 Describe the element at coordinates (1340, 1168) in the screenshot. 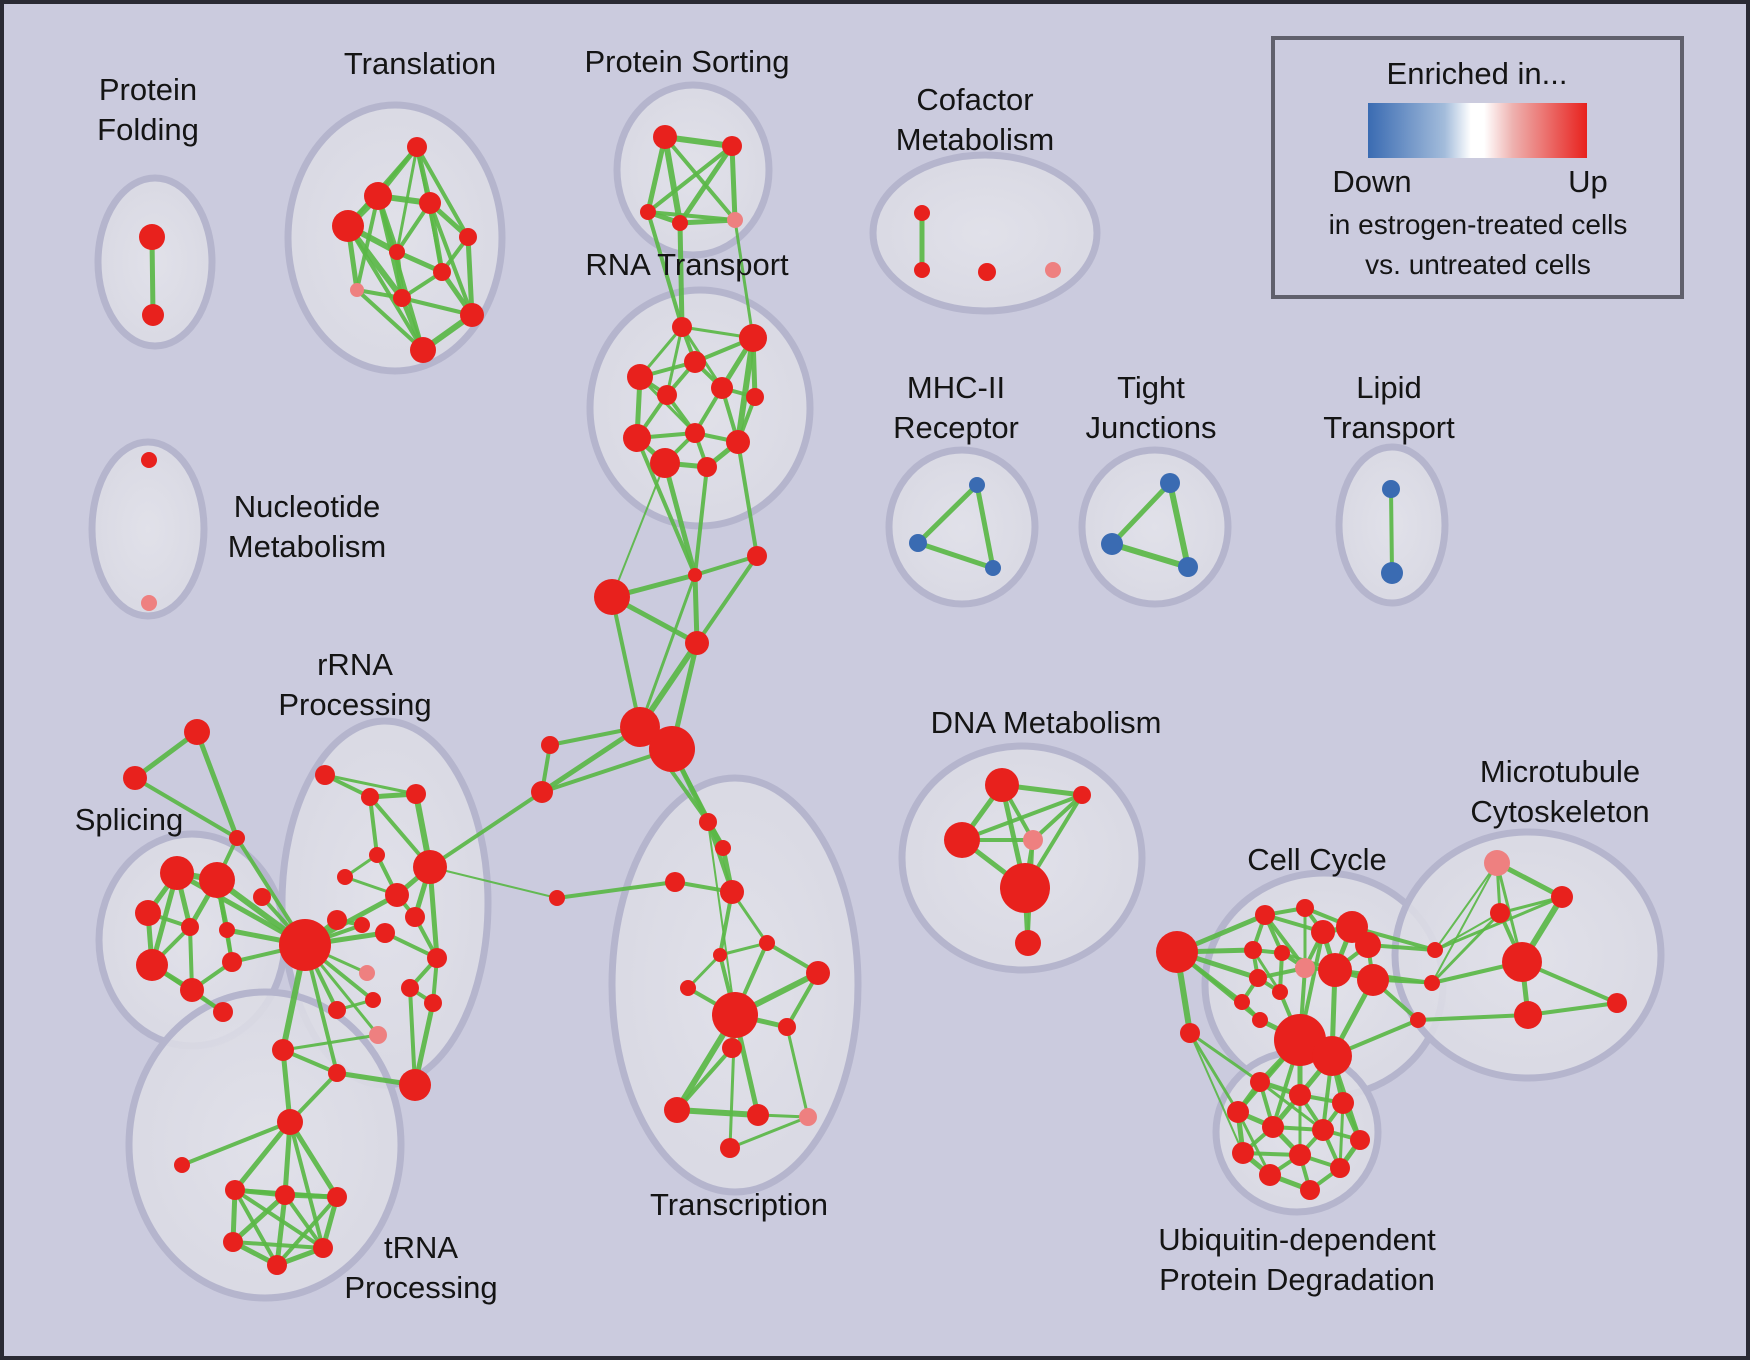

I see `node-U10` at that location.